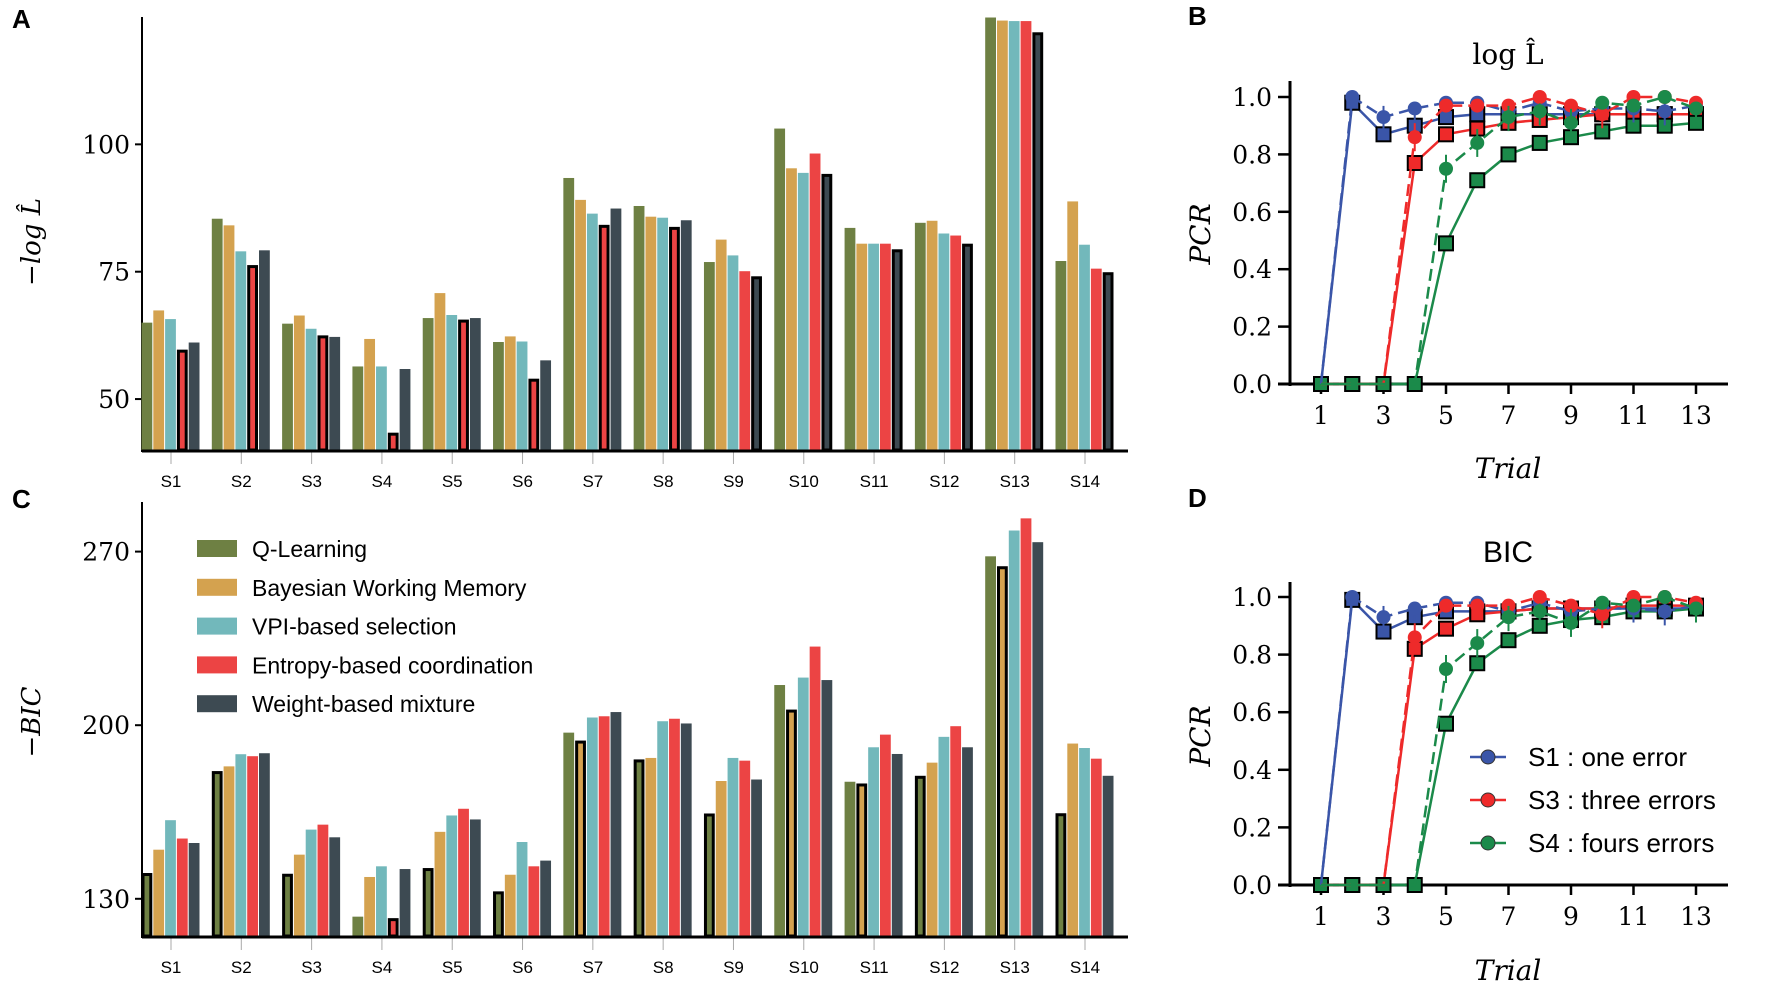 This screenshot has width=1767, height=992. I want to click on legend-label: Entropy-based coordination, so click(392, 665).